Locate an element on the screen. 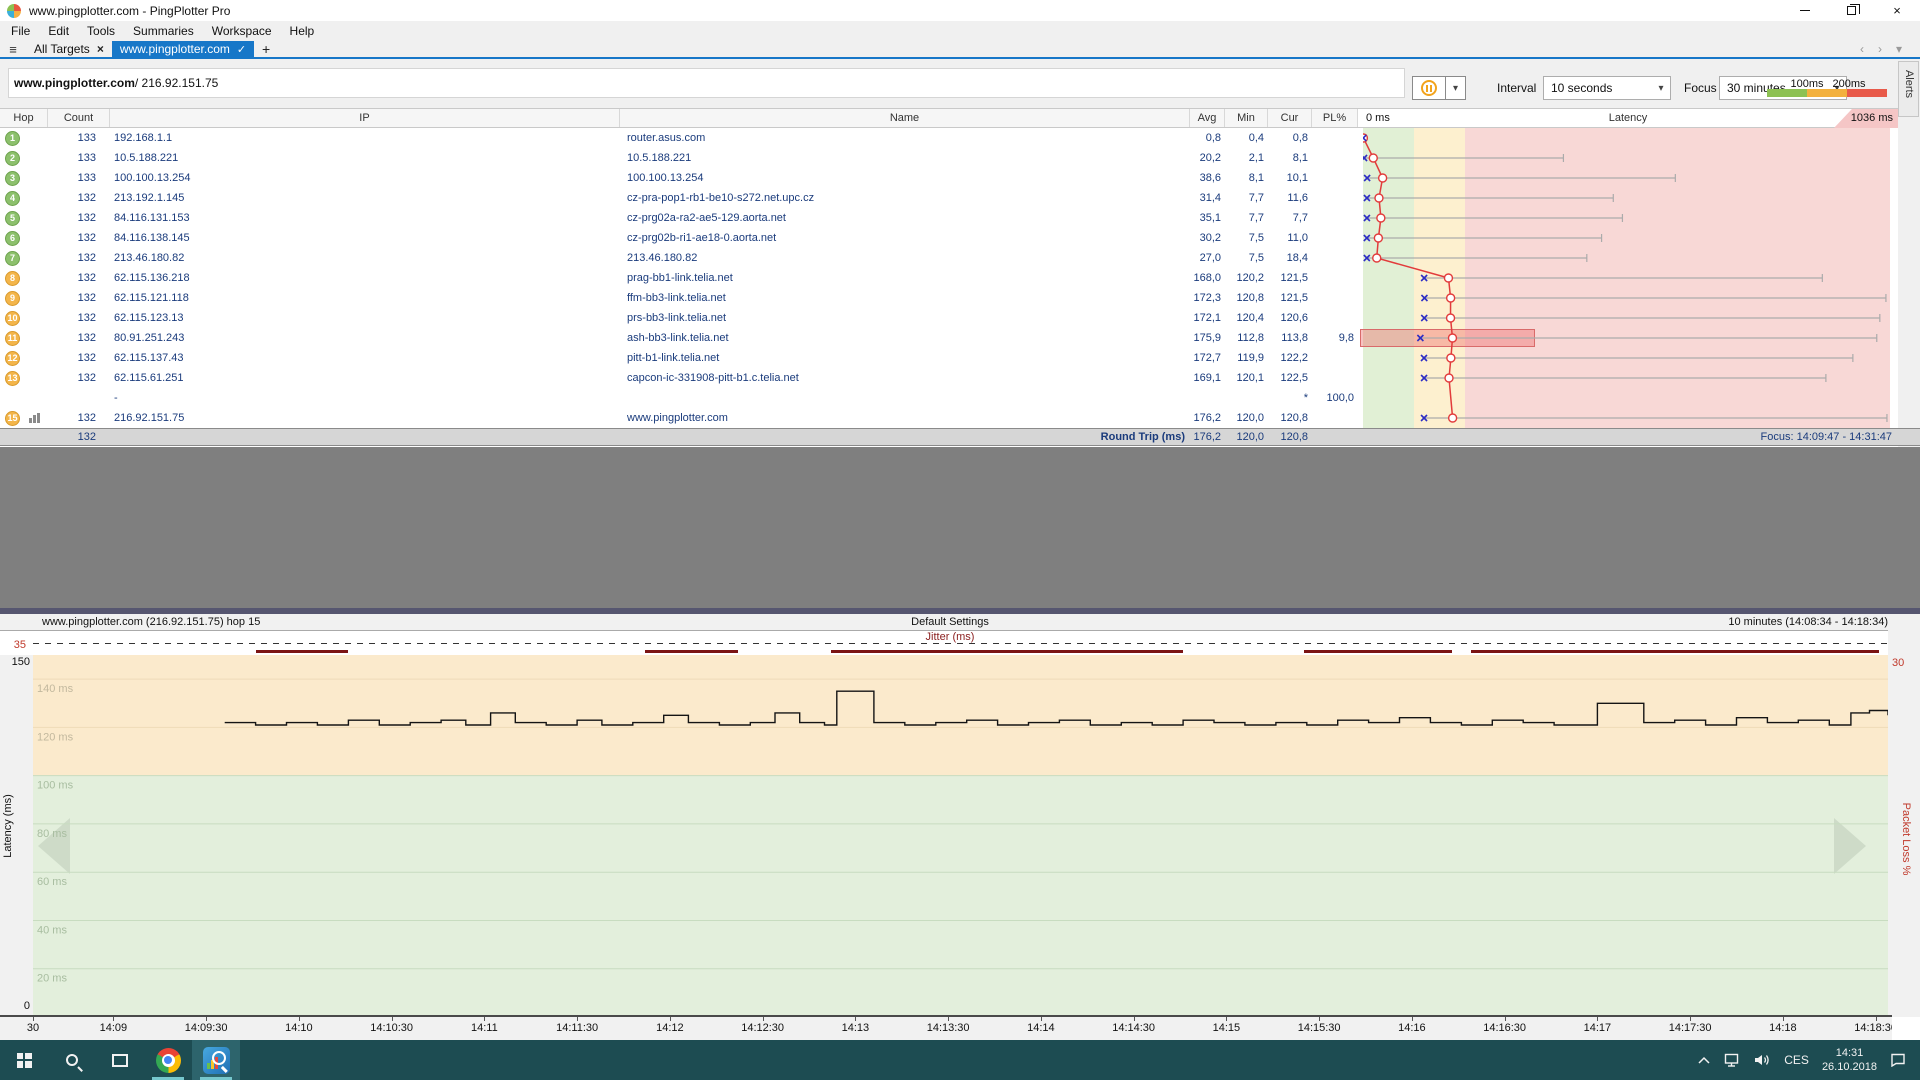 The image size is (1920, 1080). start-button is located at coordinates (24, 1060).